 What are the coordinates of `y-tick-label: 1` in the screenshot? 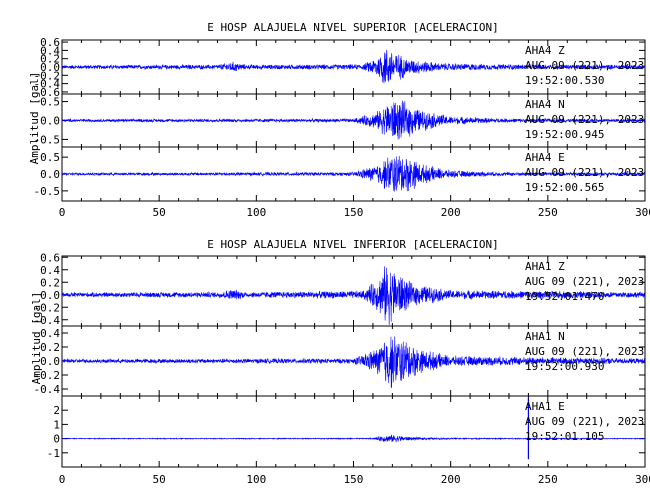 It's located at (56, 424).